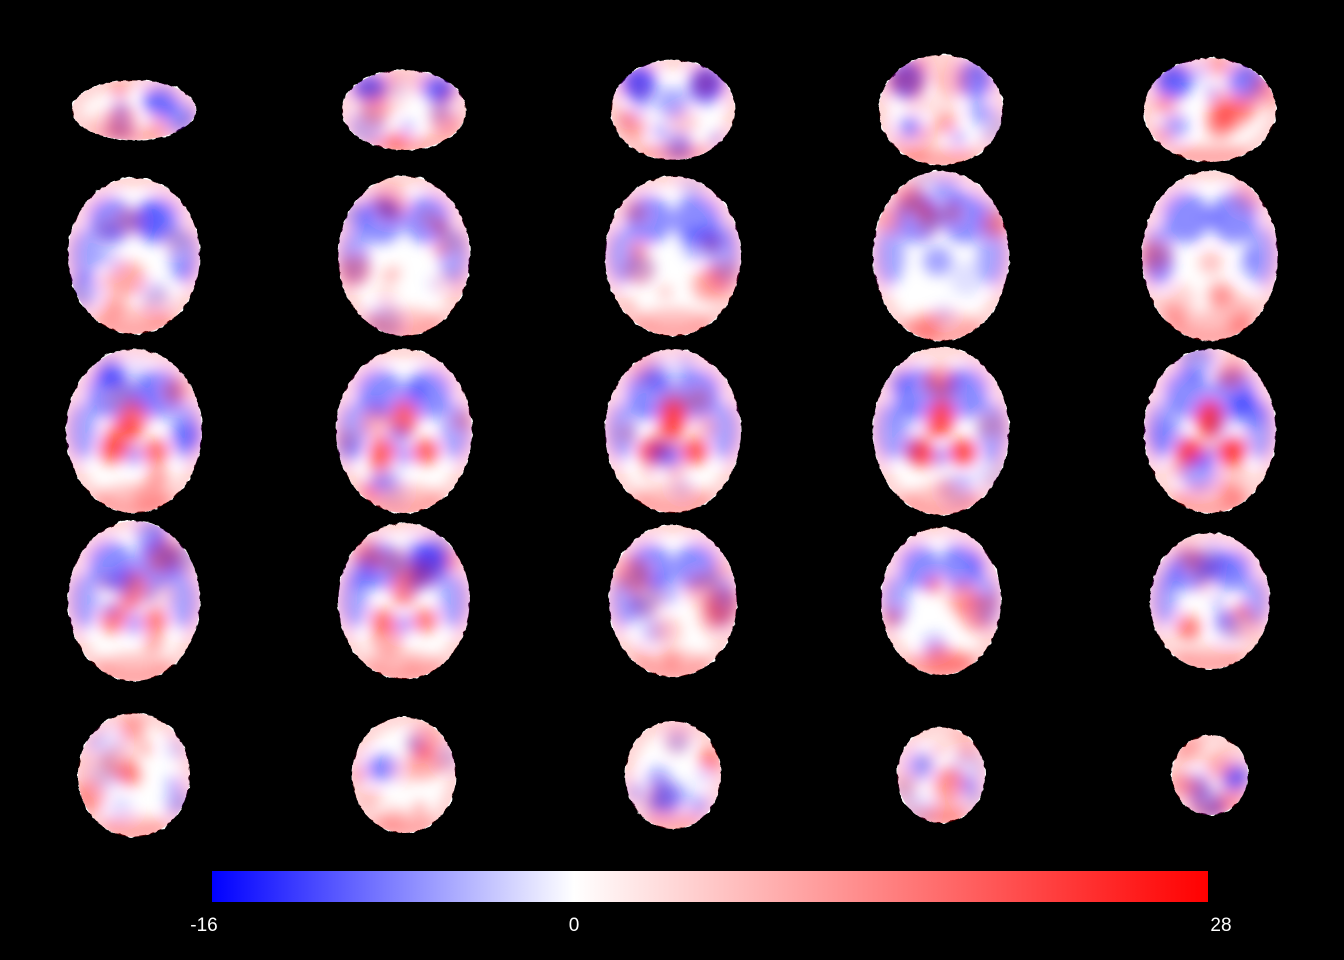 The width and height of the screenshot is (1344, 960). Describe the element at coordinates (710, 886) in the screenshot. I see `colorbar` at that location.